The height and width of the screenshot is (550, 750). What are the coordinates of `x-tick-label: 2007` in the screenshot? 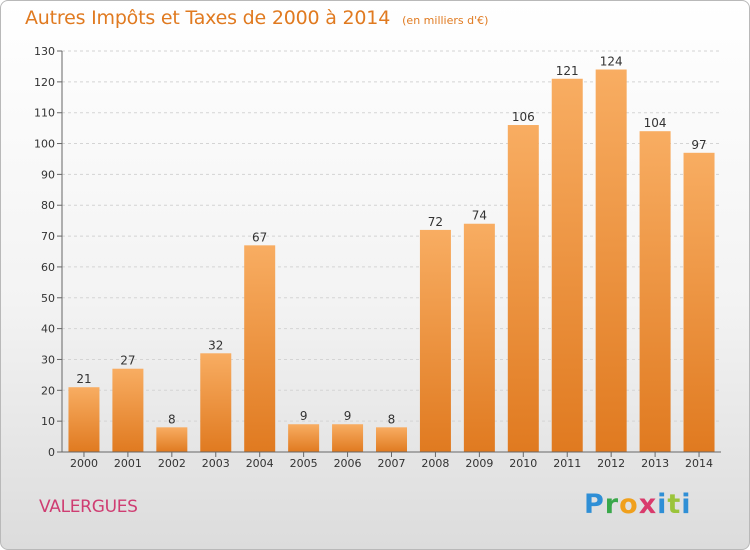 It's located at (392, 463).